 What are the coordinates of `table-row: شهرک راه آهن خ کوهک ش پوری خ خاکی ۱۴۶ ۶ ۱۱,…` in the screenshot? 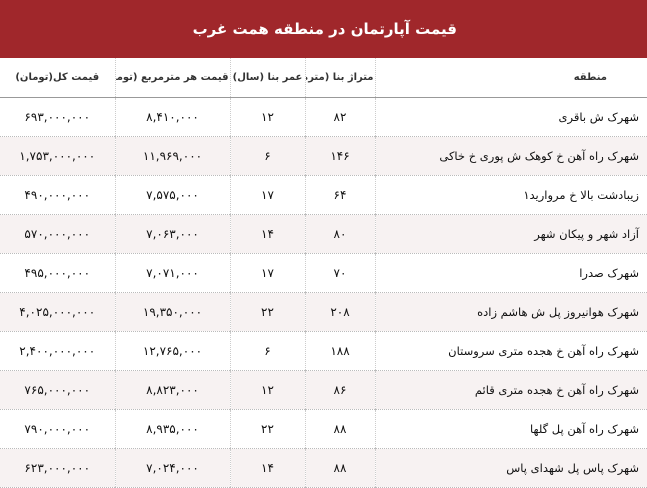 It's located at (323, 156).